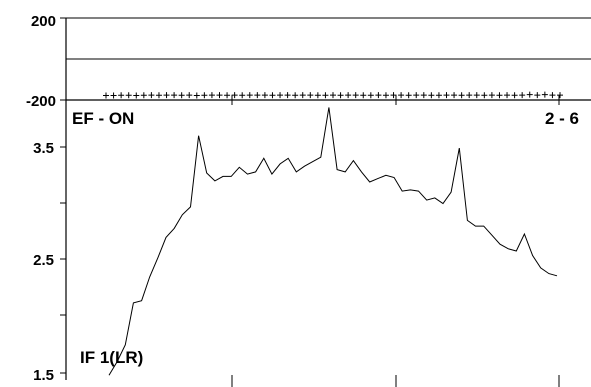 Image resolution: width=591 pixels, height=387 pixels. Describe the element at coordinates (43, 260) in the screenshot. I see `amplitude-ytick-label-2-5: 2.5` at that location.